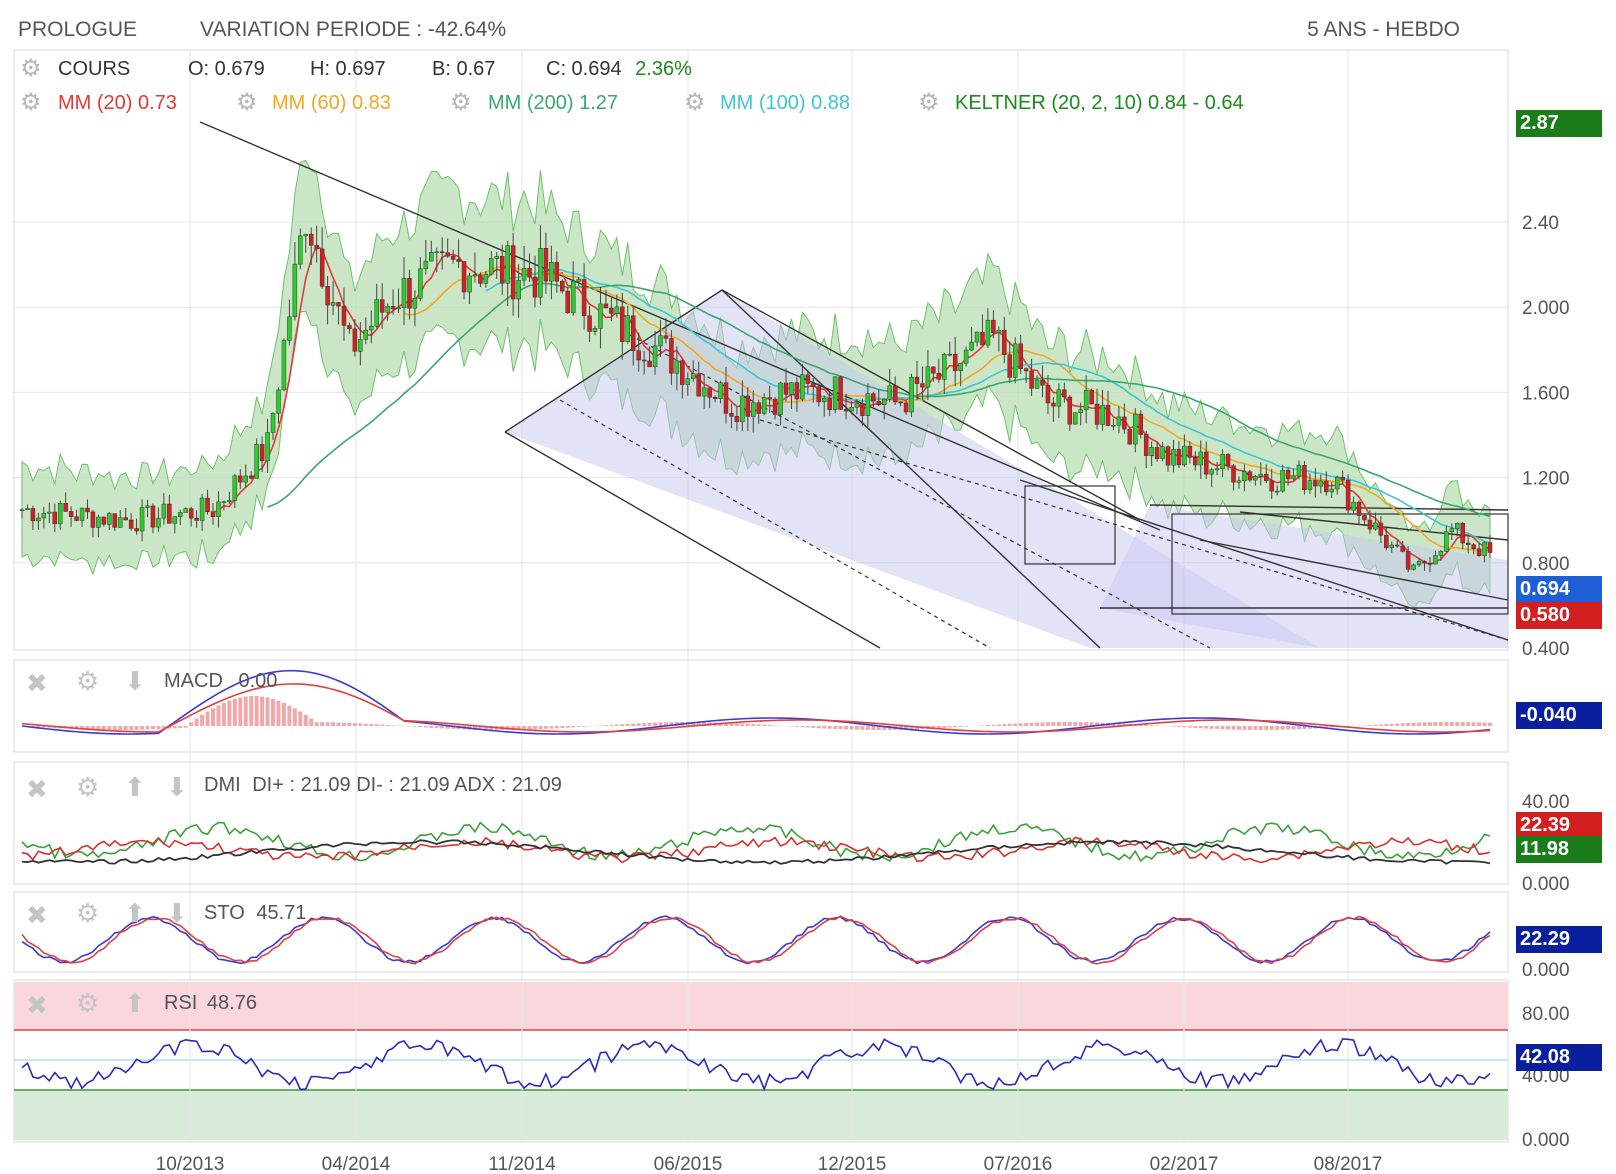  Describe the element at coordinates (88, 681) in the screenshot. I see `macd-gear-icon: ⚙` at that location.